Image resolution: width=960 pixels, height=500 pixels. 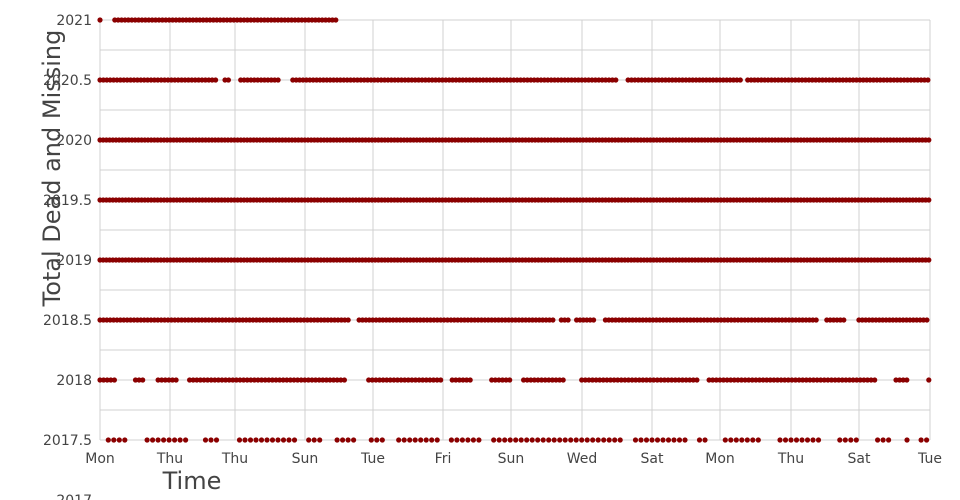 What do you see at coordinates (443, 459) in the screenshot?
I see `x-tick-label: Fri` at bounding box center [443, 459].